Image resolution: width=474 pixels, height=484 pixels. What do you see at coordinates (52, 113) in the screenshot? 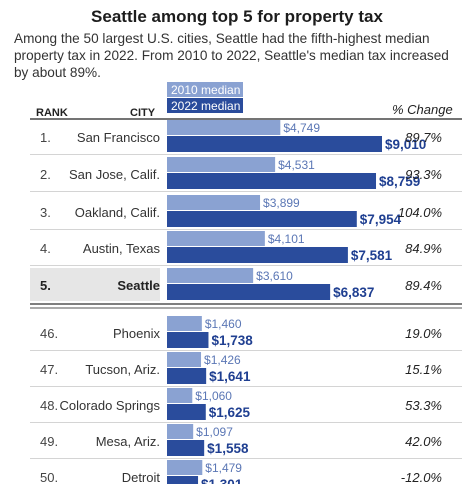
I see `rank-header: RANK` at bounding box center [52, 113].